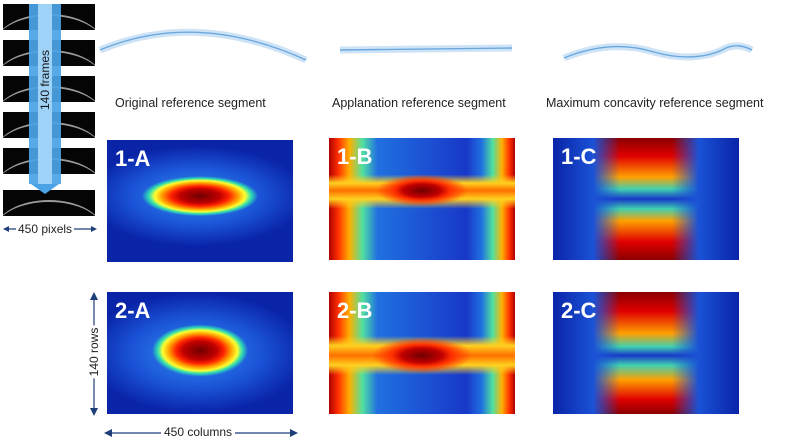 The height and width of the screenshot is (440, 785). I want to click on heatmap-panel-1c: 1-C, so click(646, 199).